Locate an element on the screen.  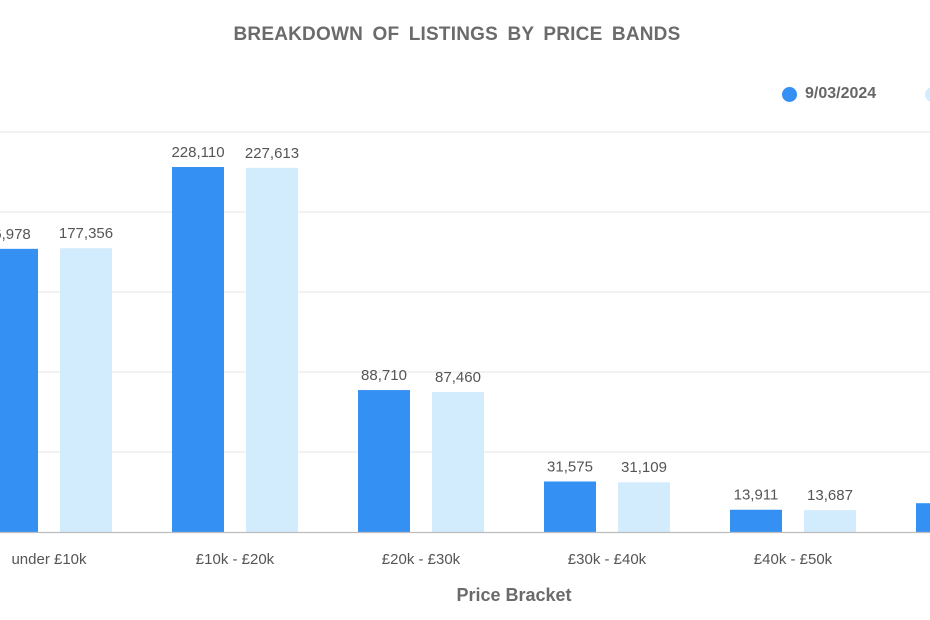
legend-swatch-series-2-icon is located at coordinates (927, 94).